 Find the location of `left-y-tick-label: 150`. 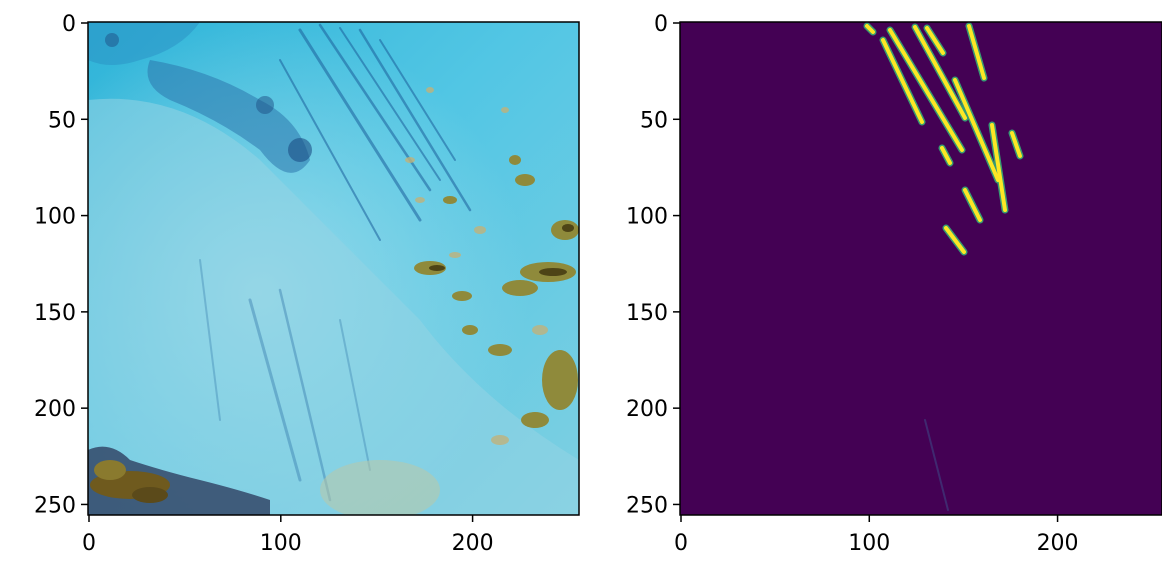

left-y-tick-label: 150 is located at coordinates (55, 313).